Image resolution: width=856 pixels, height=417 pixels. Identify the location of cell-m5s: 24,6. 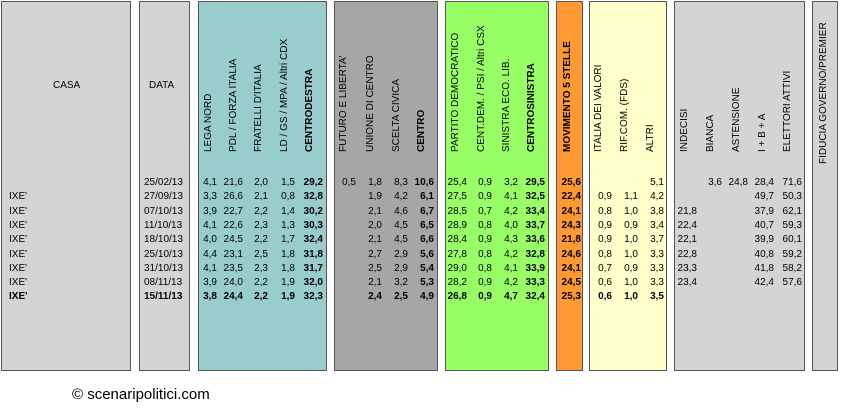
(571, 254).